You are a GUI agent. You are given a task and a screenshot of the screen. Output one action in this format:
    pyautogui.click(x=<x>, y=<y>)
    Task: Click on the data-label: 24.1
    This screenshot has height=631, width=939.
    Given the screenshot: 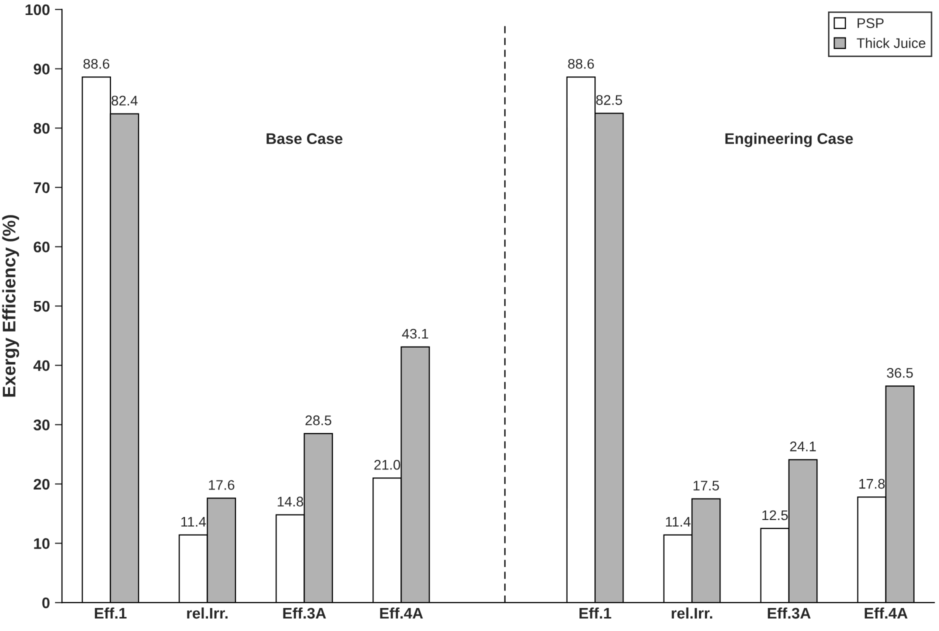 What is the action you would take?
    pyautogui.click(x=803, y=447)
    